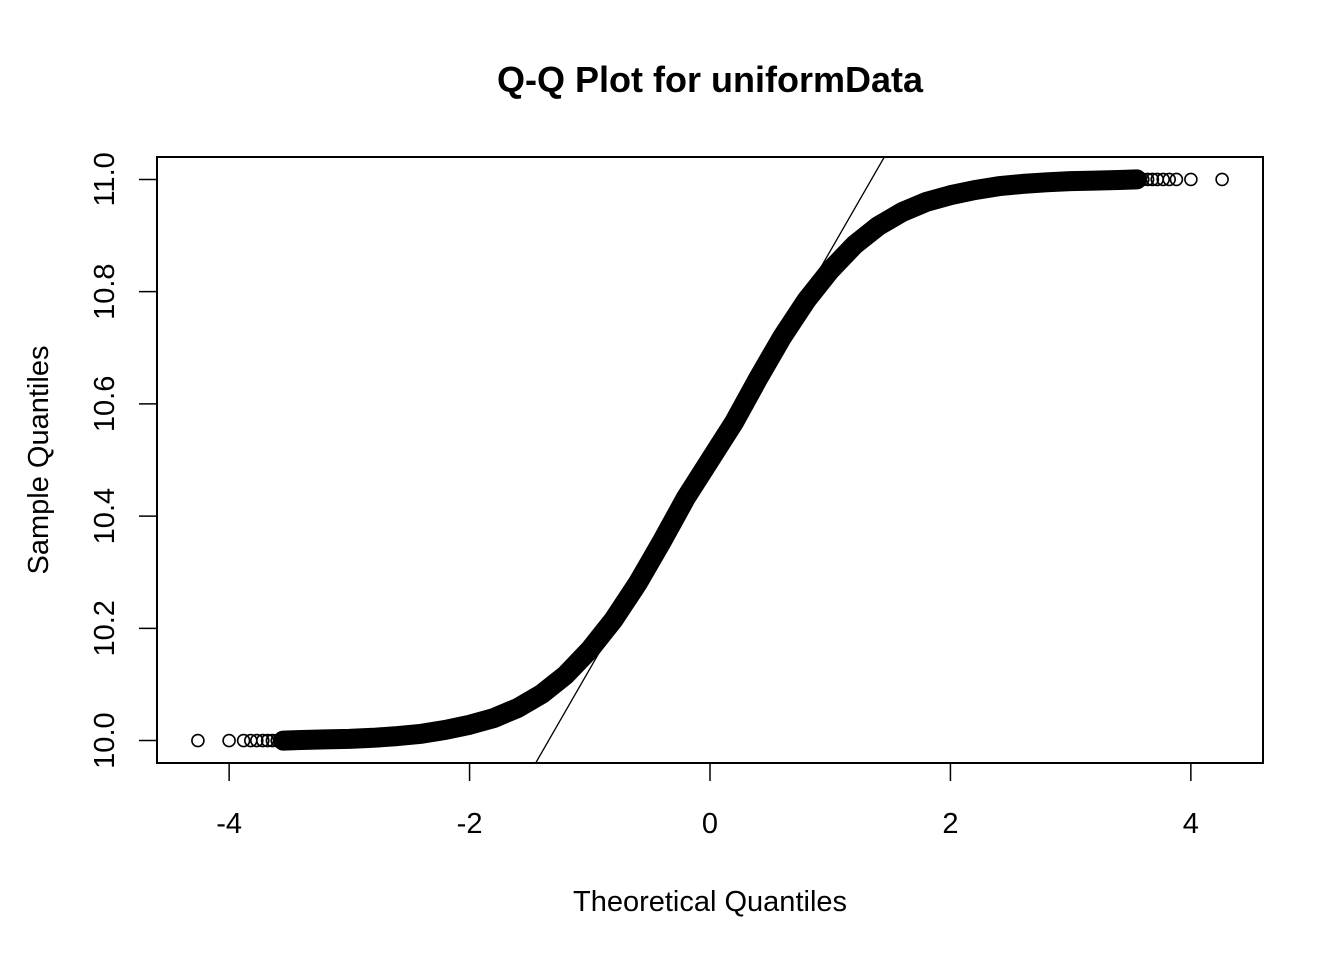  Describe the element at coordinates (39, 460) in the screenshot. I see `y-axis-label: Sample Quantiles` at that location.